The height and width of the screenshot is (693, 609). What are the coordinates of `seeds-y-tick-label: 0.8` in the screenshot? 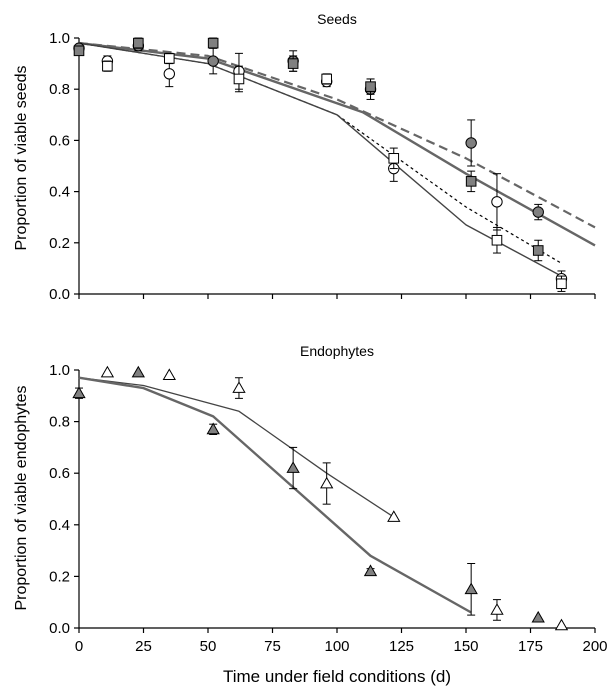 It's located at (59, 89).